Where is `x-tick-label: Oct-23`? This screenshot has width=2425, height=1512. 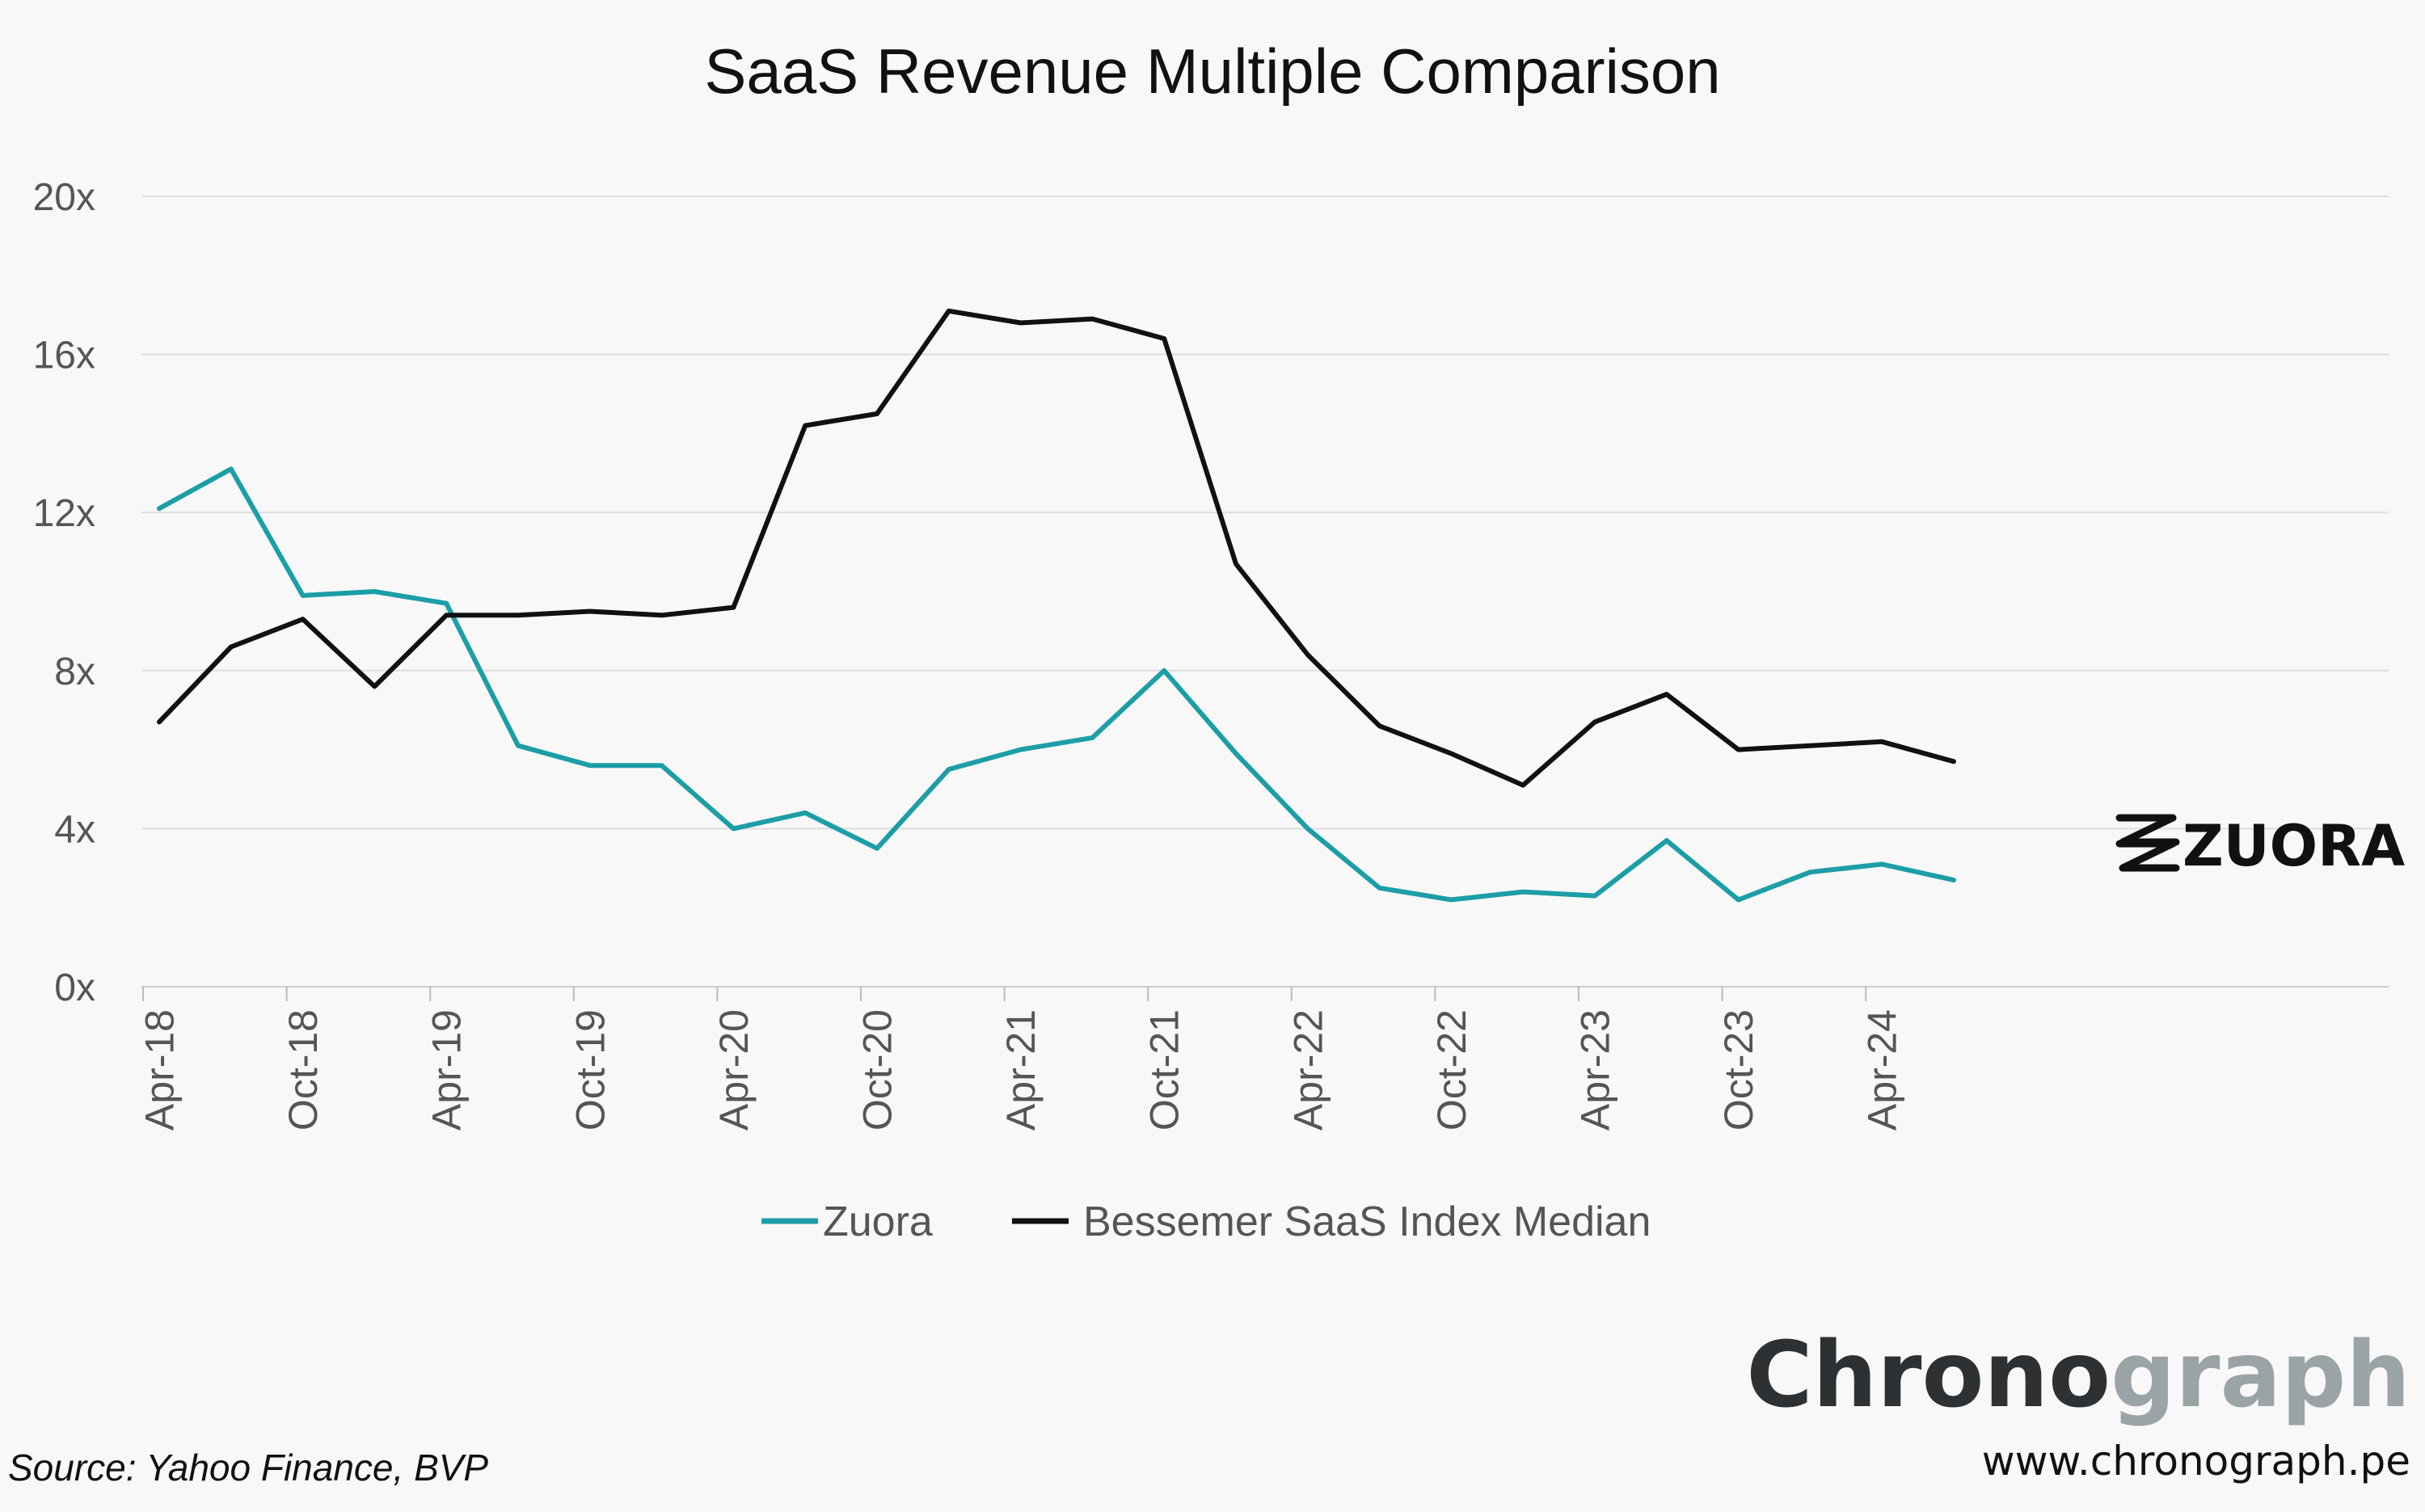 x-tick-label: Oct-23 is located at coordinates (1738, 1070).